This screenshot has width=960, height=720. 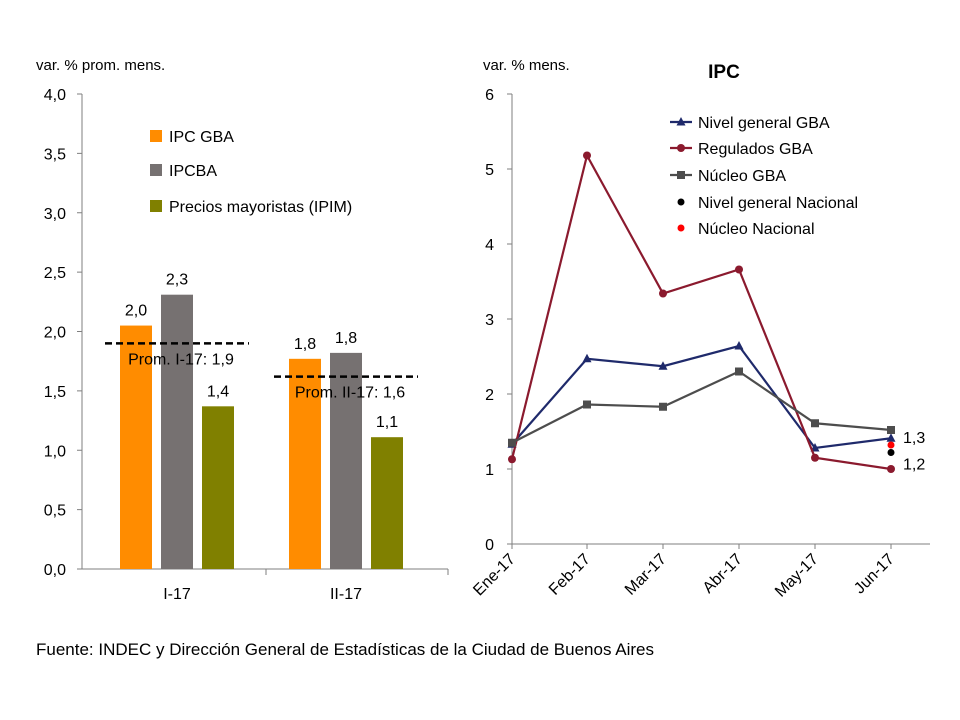 What do you see at coordinates (914, 438) in the screenshot?
I see `point-data-label: 1,3` at bounding box center [914, 438].